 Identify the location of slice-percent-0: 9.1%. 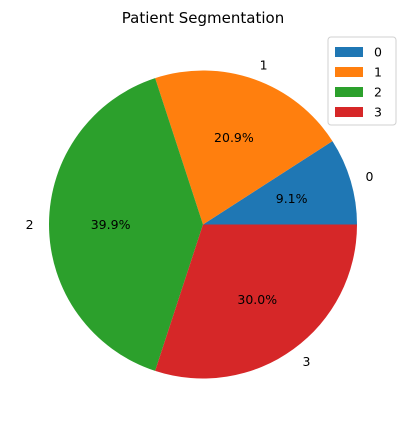
(292, 198).